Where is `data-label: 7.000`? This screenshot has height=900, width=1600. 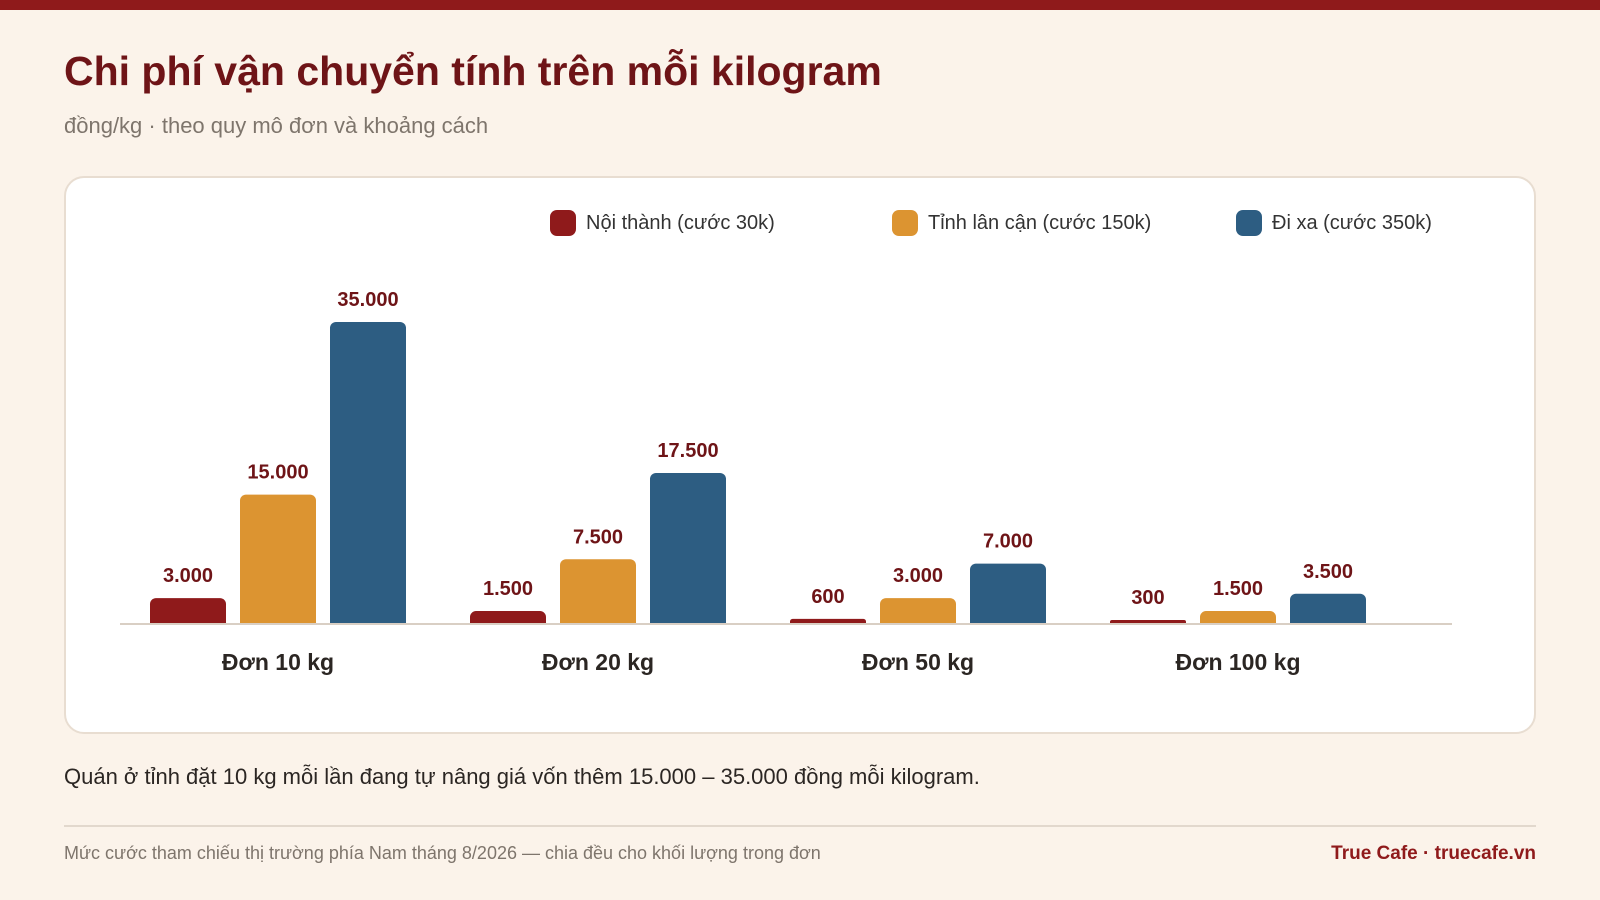 data-label: 7.000 is located at coordinates (1008, 542).